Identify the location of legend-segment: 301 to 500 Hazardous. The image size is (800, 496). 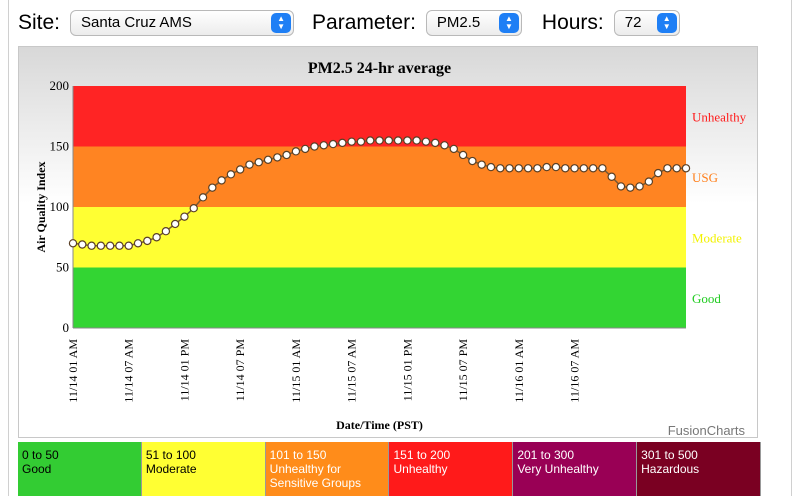
(699, 469).